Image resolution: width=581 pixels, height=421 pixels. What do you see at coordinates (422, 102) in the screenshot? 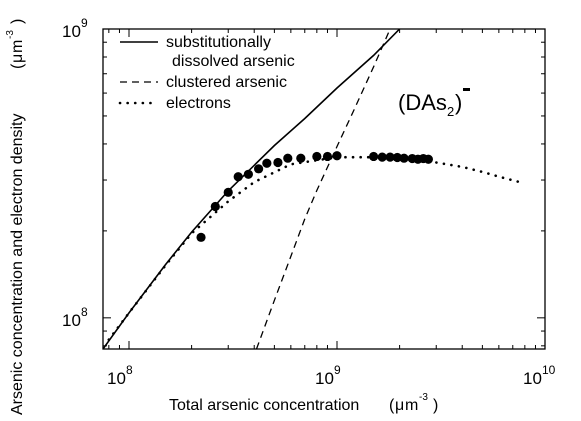
I see `annotation-open: (DAs` at bounding box center [422, 102].